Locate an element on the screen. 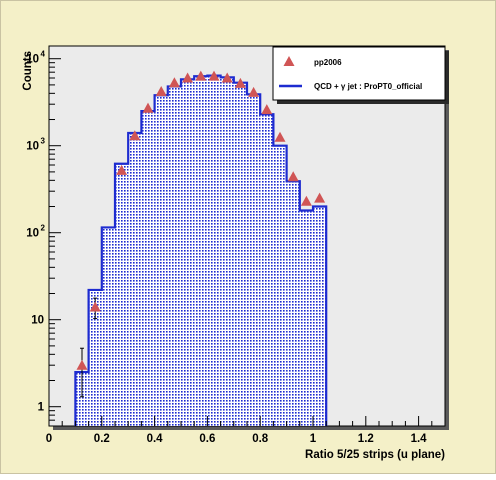 This screenshot has height=480, width=496. legend-box is located at coordinates (359, 73).